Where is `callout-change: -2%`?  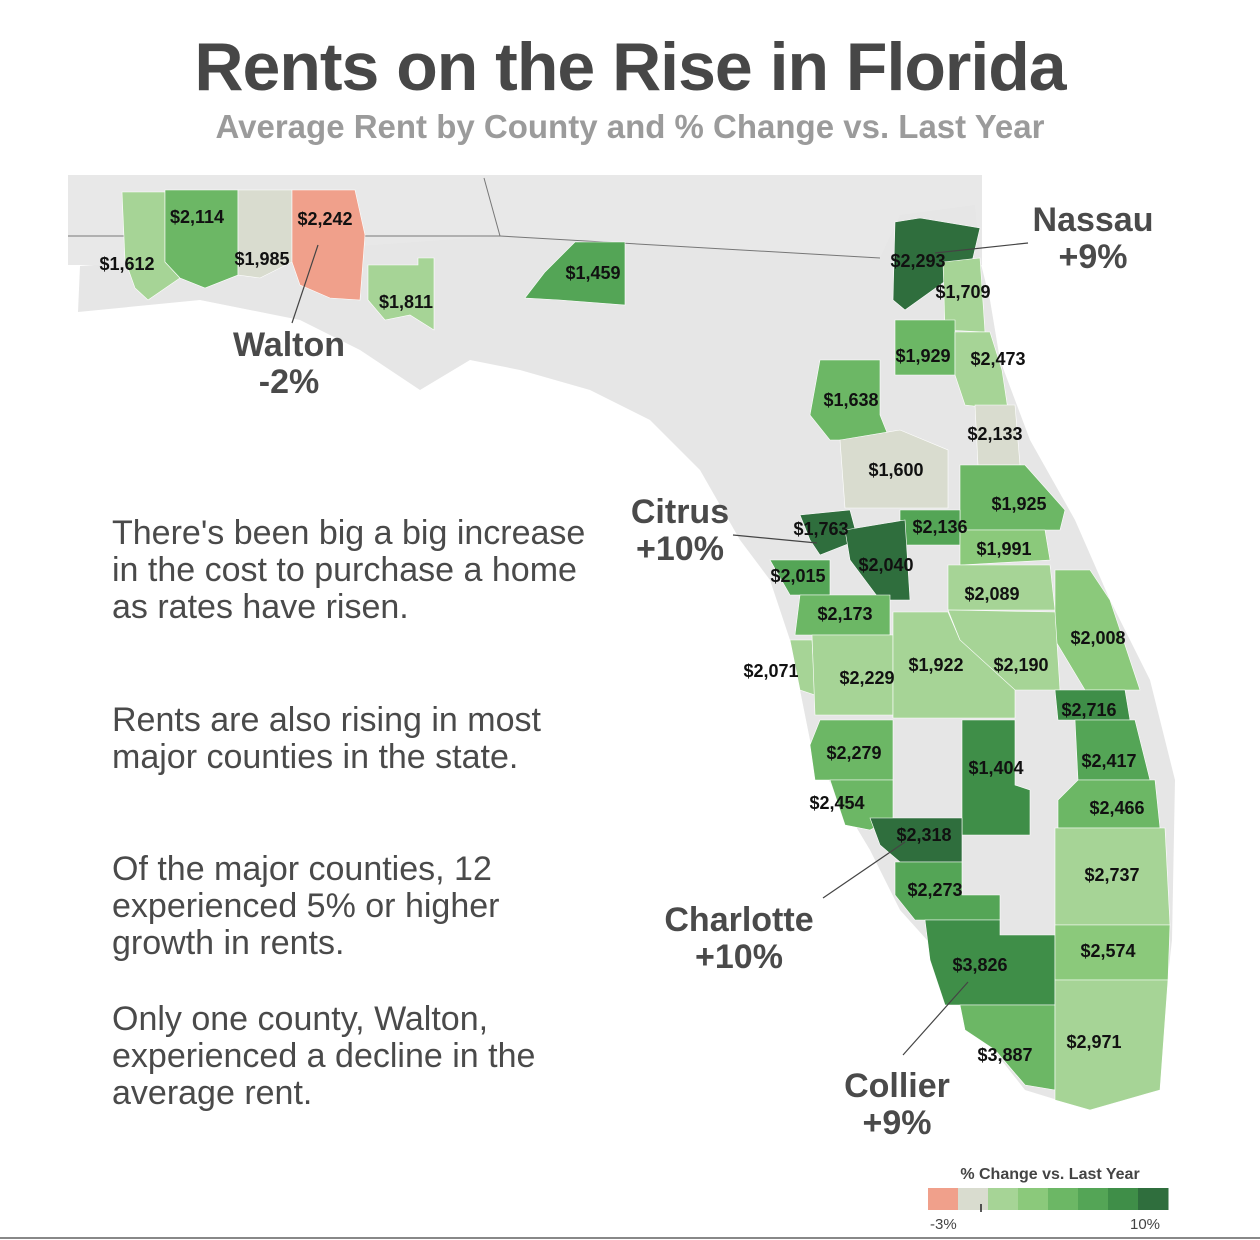 callout-change: -2% is located at coordinates (289, 382).